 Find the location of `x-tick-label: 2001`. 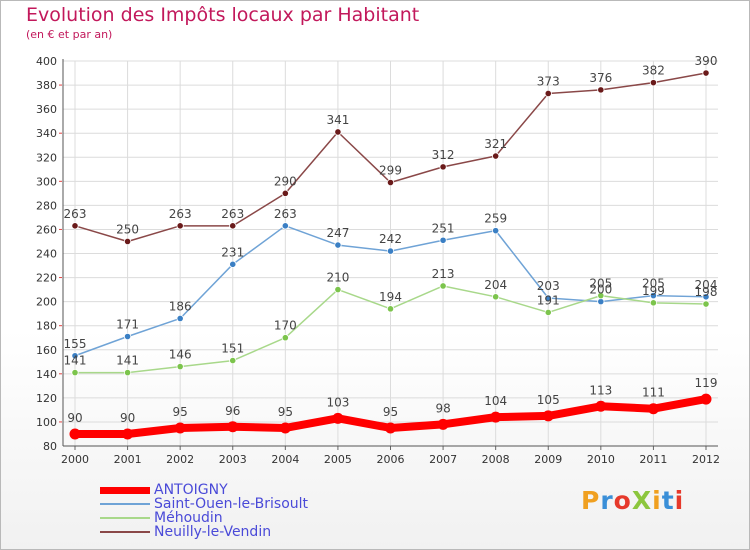

x-tick-label: 2001 is located at coordinates (128, 459).